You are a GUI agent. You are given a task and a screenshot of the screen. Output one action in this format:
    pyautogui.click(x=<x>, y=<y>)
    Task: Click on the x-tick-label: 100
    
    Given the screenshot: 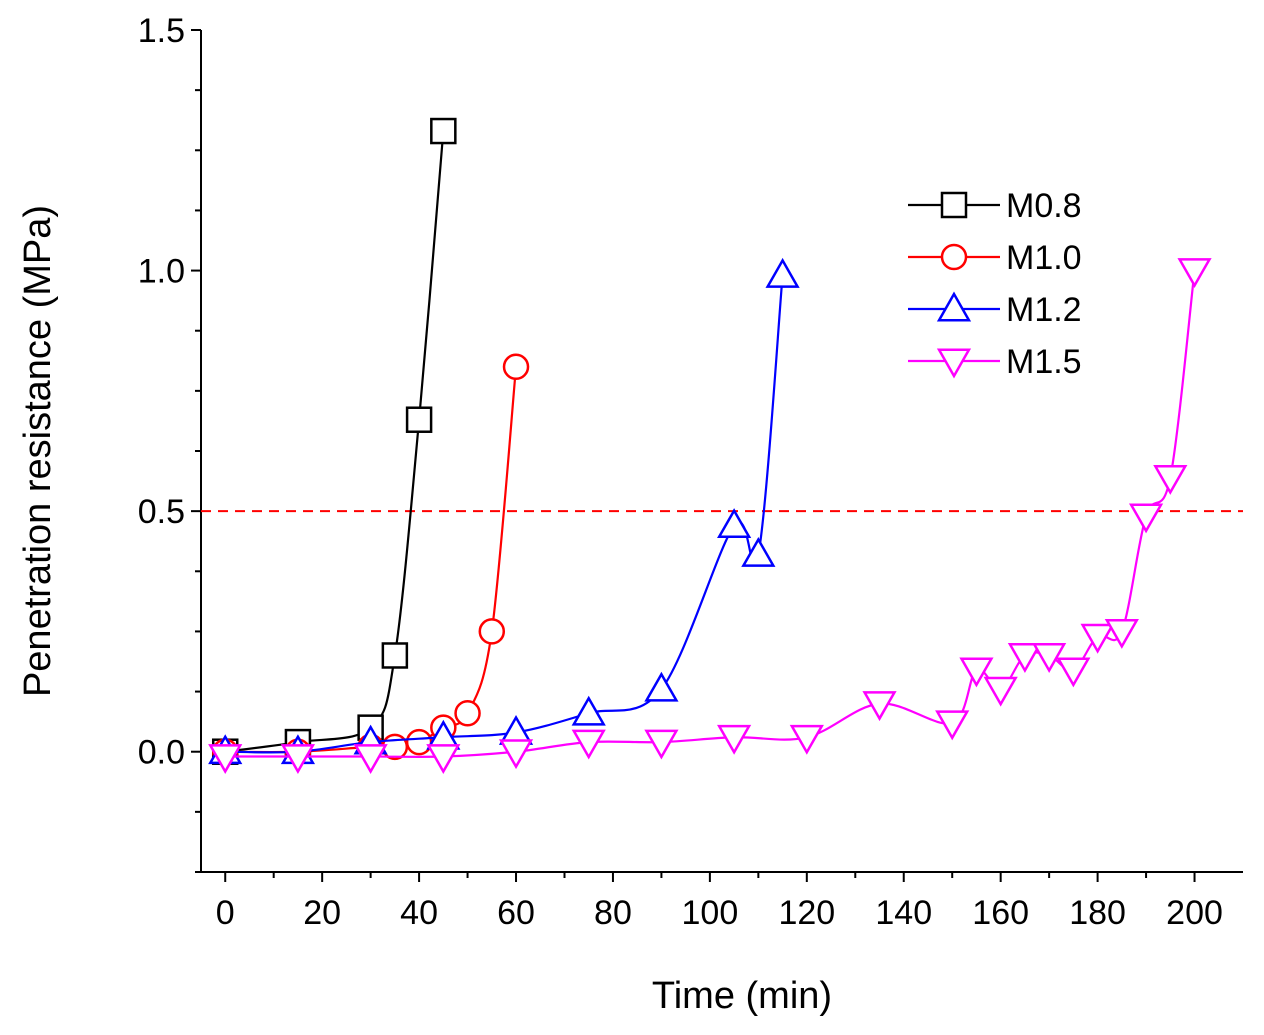 What is the action you would take?
    pyautogui.click(x=710, y=913)
    